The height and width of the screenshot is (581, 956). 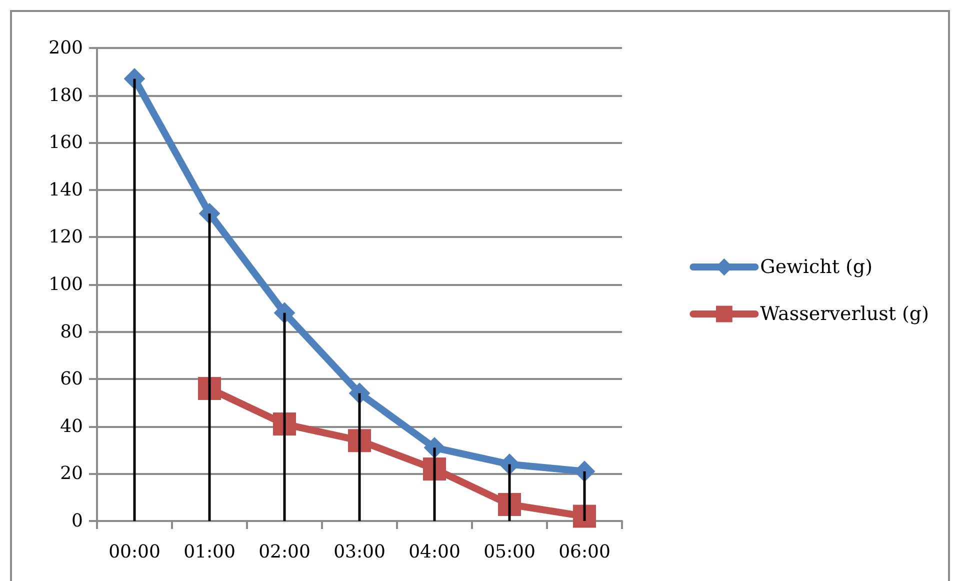 I want to click on y-tick-label: 120, so click(x=65, y=237).